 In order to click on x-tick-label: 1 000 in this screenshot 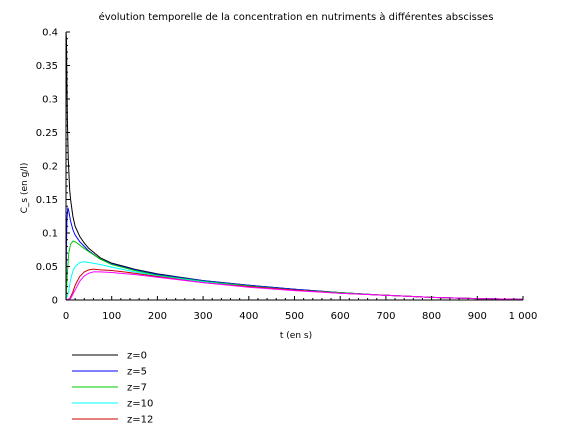, I will do `click(523, 316)`.